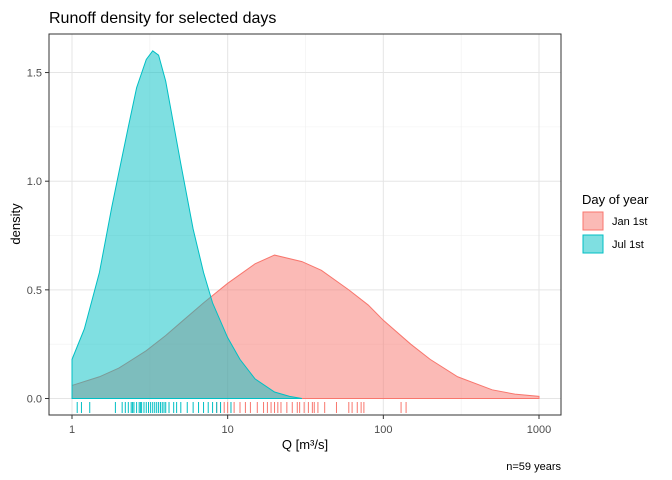 The height and width of the screenshot is (480, 672). I want to click on legend-label-series-1: Jan 1st, so click(629, 222).